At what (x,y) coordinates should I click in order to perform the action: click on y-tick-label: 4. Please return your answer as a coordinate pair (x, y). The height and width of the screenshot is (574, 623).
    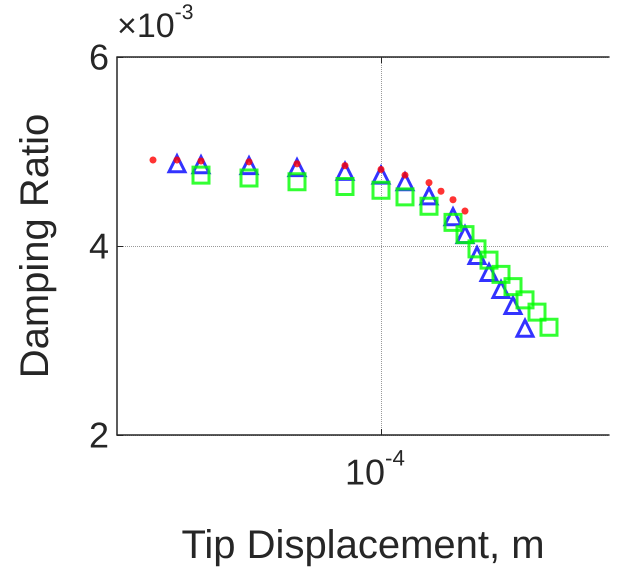
    Looking at the image, I should click on (98, 246).